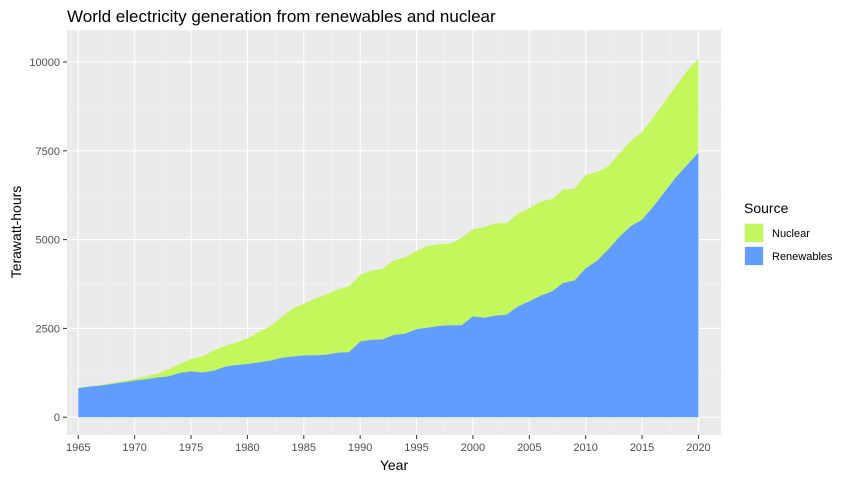 Image resolution: width=853 pixels, height=480 pixels. What do you see at coordinates (247, 448) in the screenshot?
I see `x-tick-label: 1980` at bounding box center [247, 448].